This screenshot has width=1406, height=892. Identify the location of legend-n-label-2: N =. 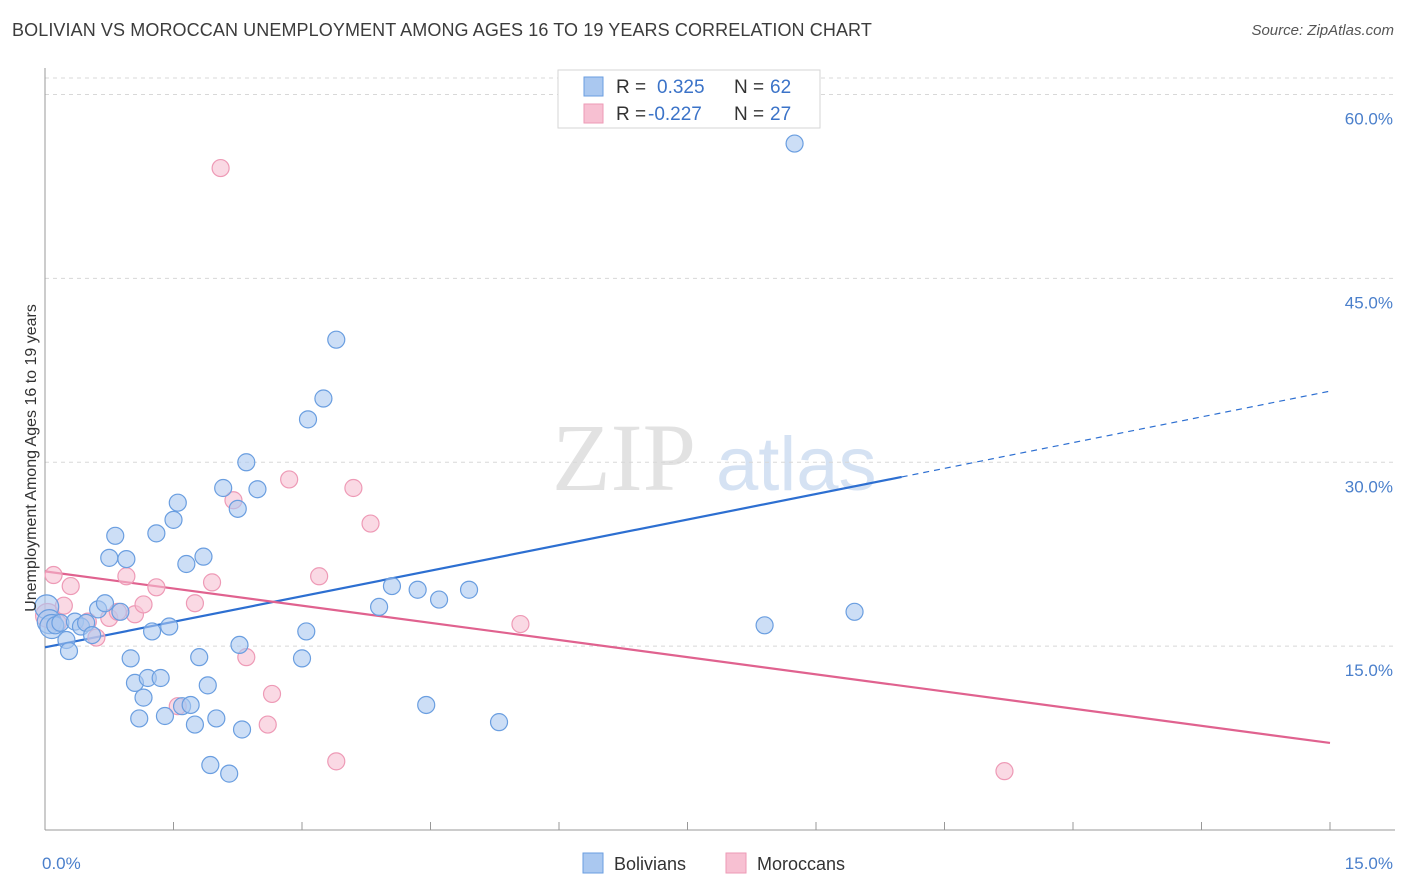
(749, 114).